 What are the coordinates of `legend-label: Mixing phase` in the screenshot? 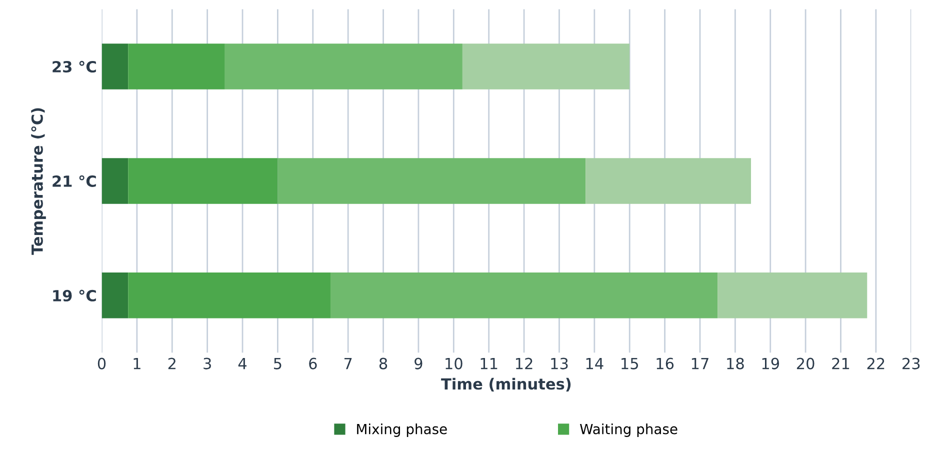 It's located at (402, 430).